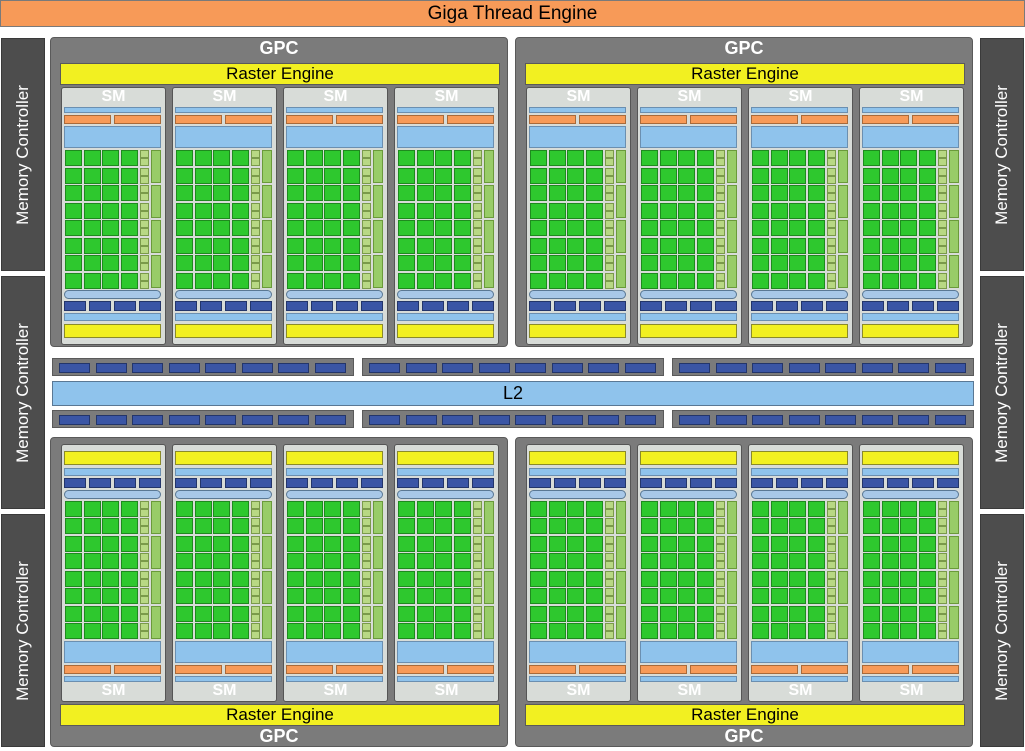 This screenshot has height=751, width=1025. I want to click on crossbar-upper-left, so click(203, 367).